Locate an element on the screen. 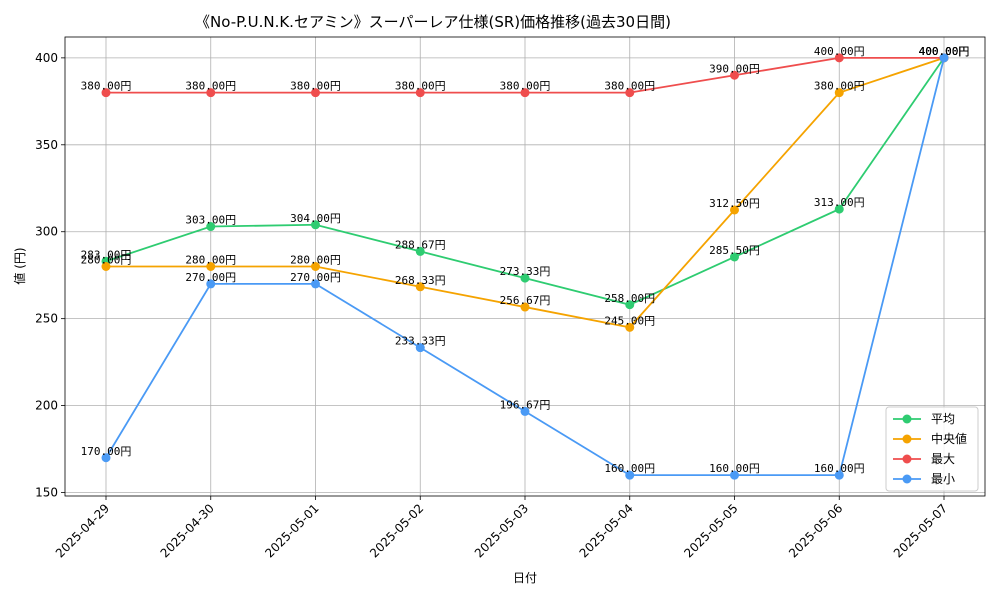 The width and height of the screenshot is (1000, 600). data-label: 273.33円 is located at coordinates (525, 271).